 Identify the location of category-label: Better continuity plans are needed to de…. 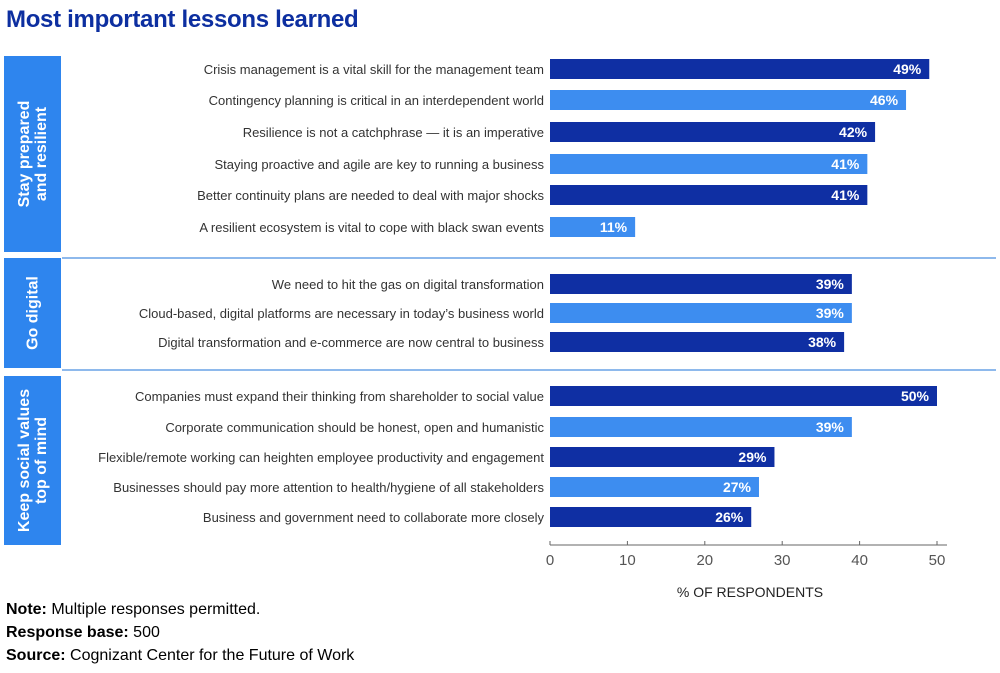
(370, 195).